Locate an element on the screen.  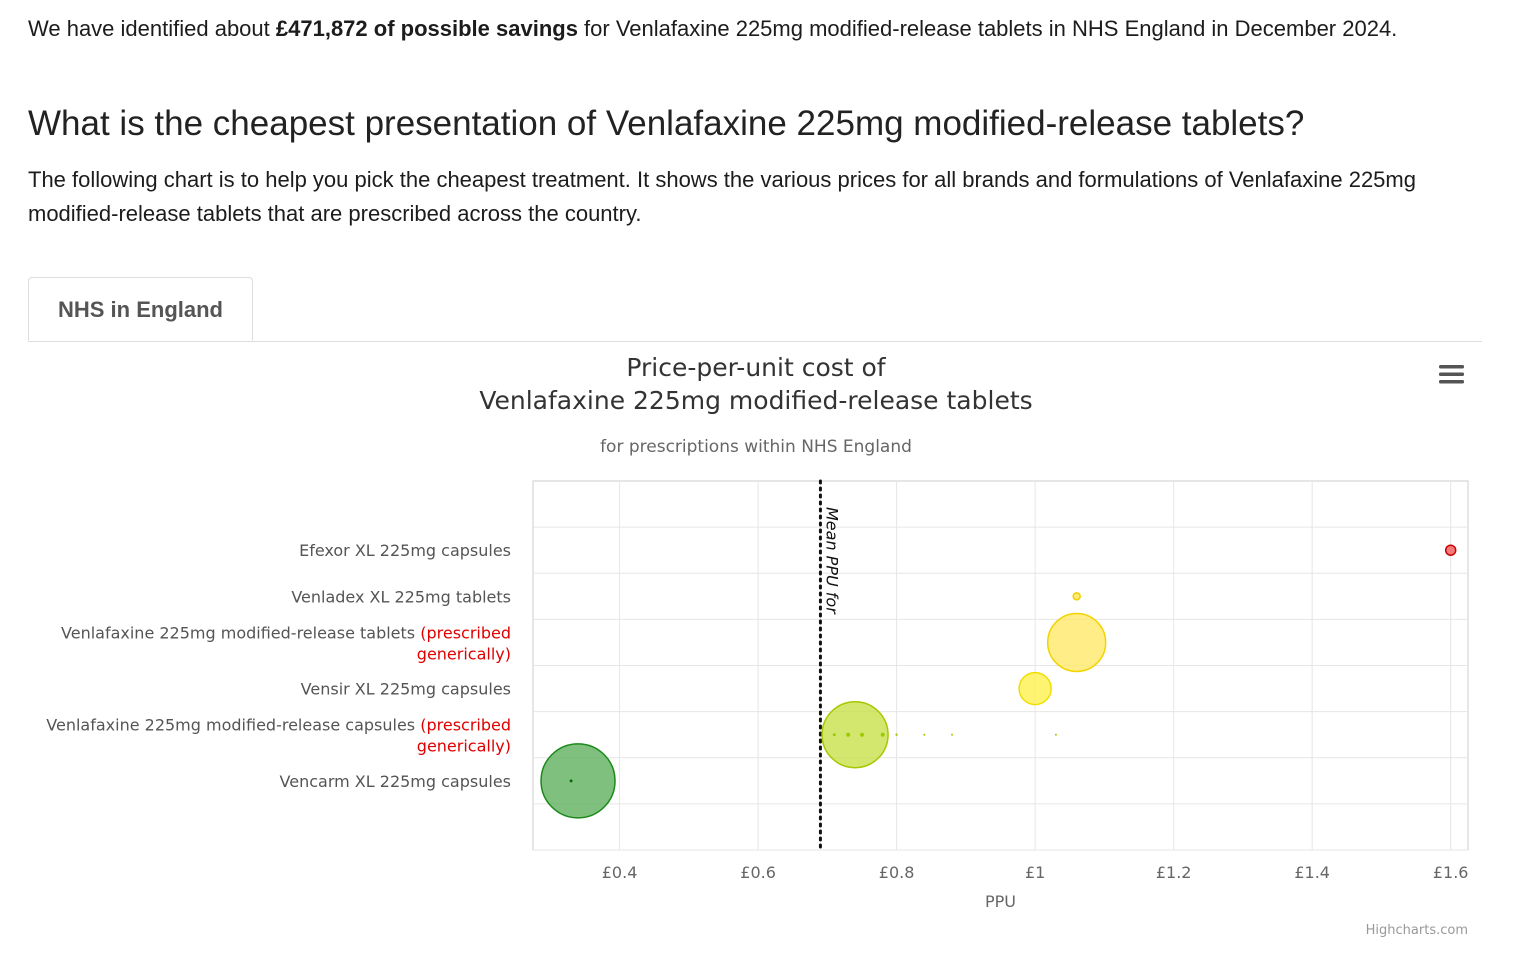
chart-title: Price-per-unit cost of is located at coordinates (756, 367).